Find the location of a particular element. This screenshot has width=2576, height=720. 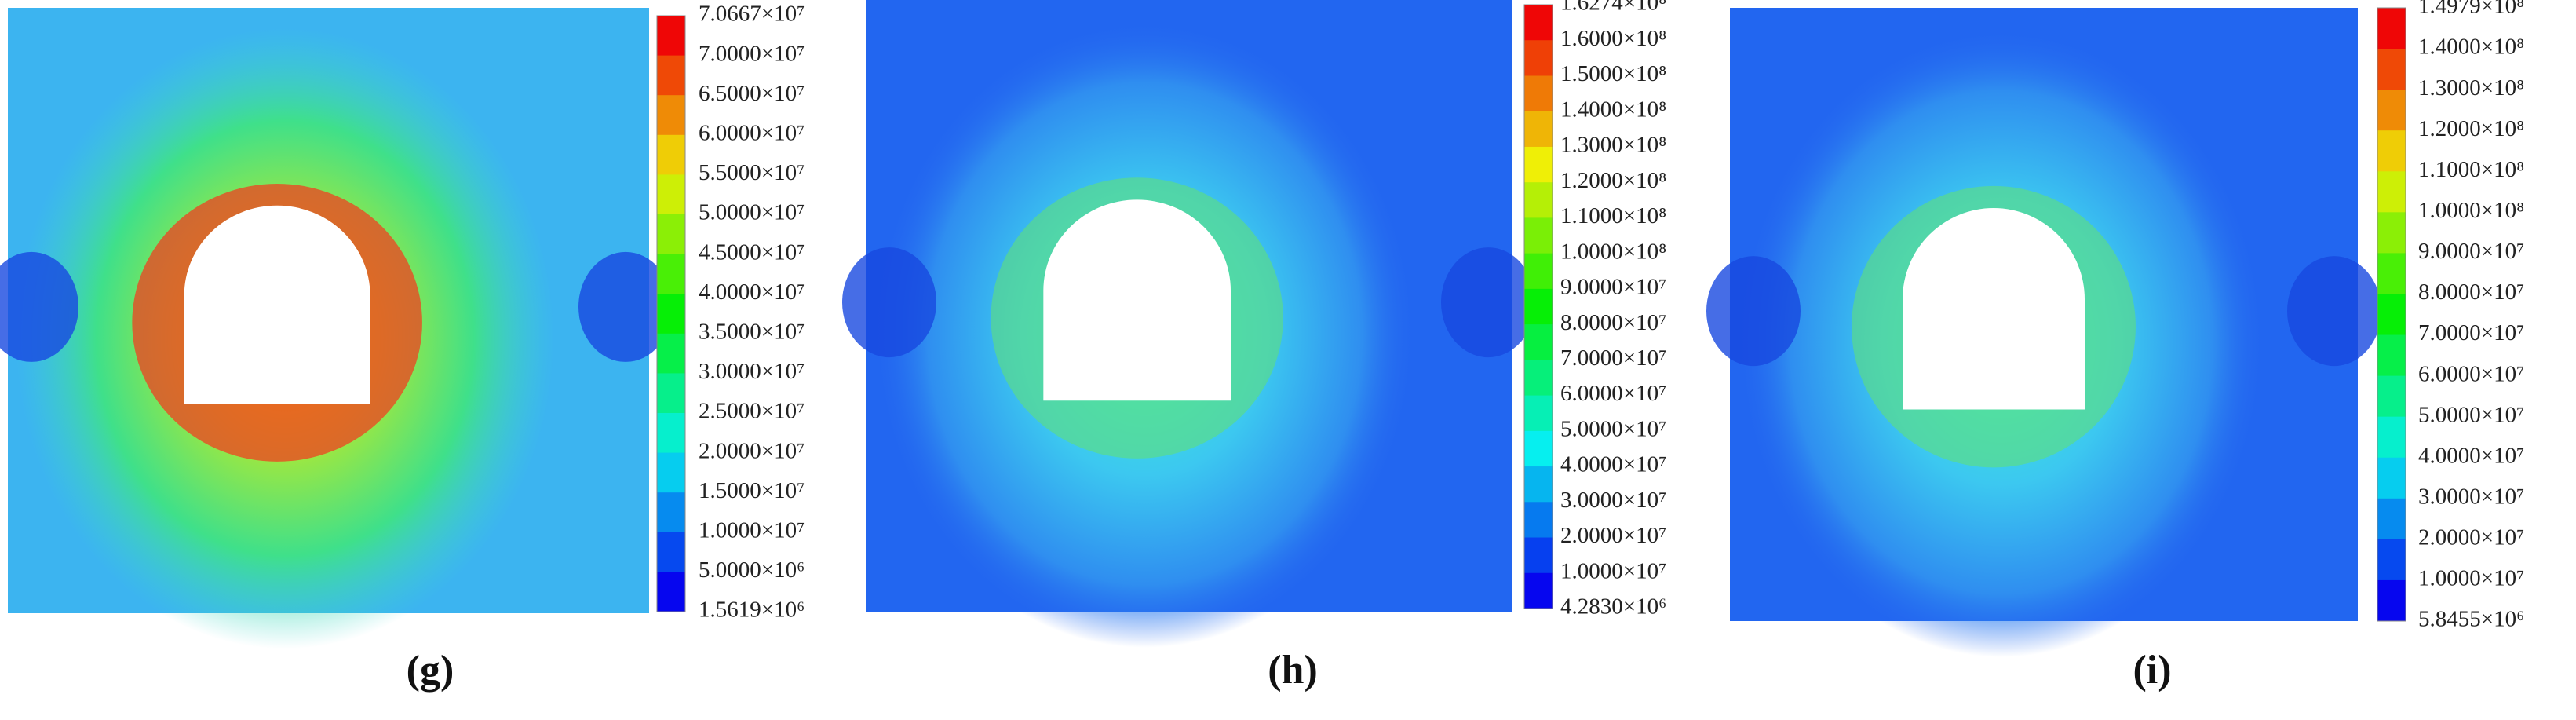

colorbar-label: 1.6000×10⁸ is located at coordinates (1613, 38).